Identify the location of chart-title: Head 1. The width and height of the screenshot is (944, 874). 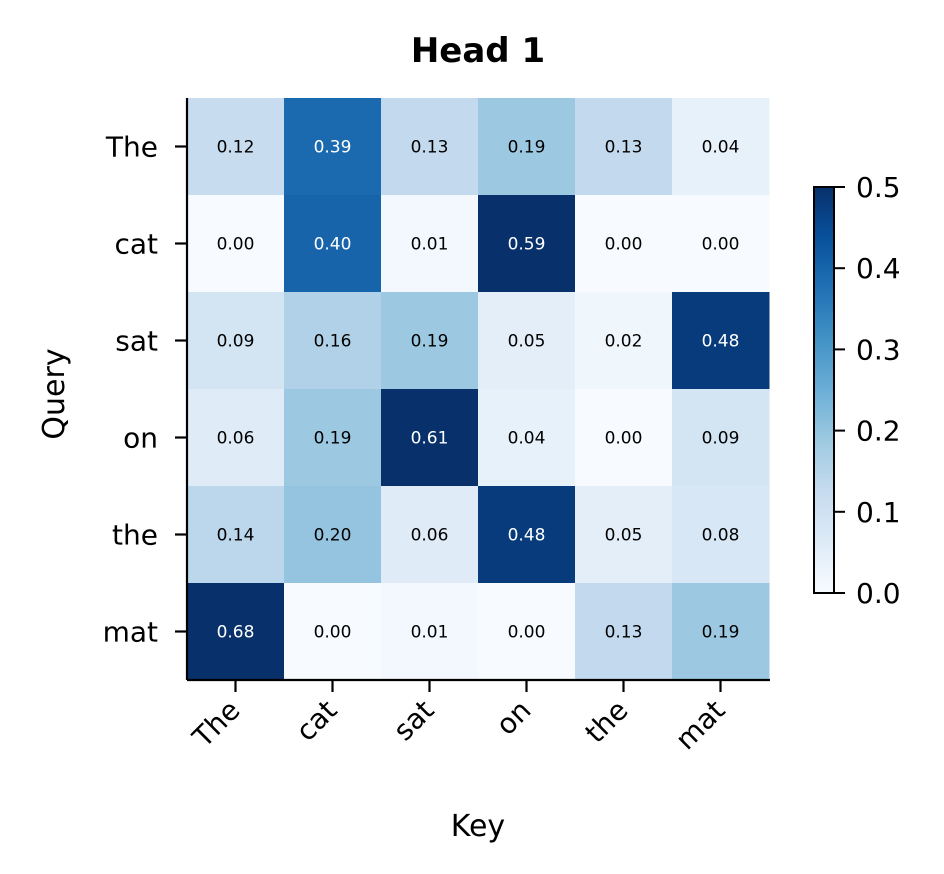
(478, 51).